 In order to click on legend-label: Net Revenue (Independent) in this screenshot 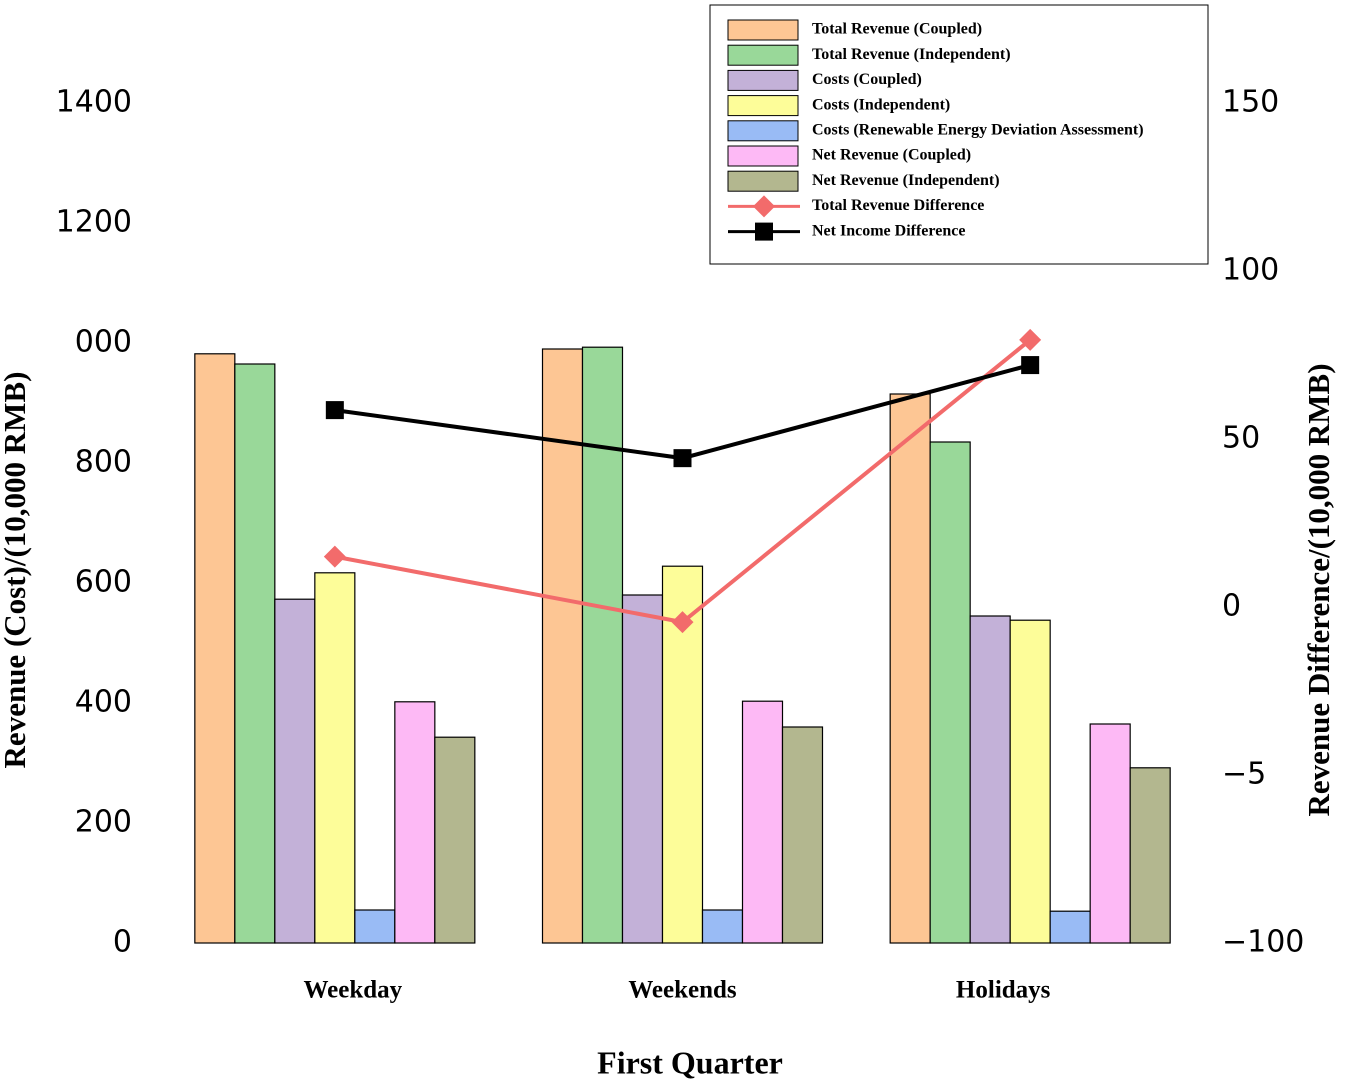, I will do `click(906, 180)`.